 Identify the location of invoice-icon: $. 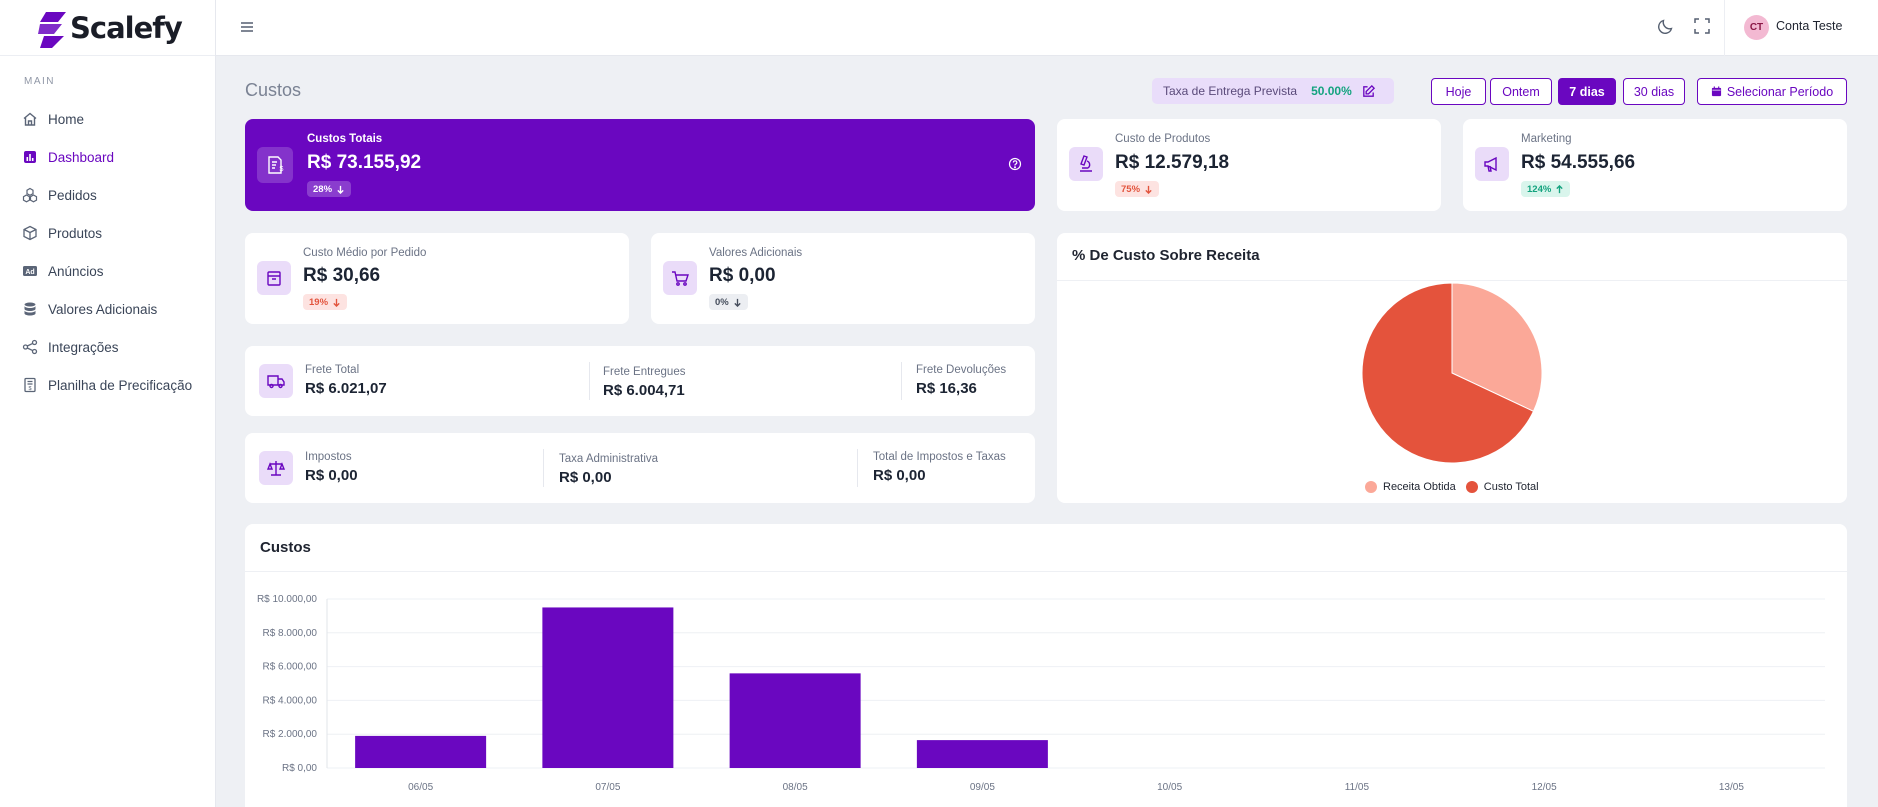
(275, 165).